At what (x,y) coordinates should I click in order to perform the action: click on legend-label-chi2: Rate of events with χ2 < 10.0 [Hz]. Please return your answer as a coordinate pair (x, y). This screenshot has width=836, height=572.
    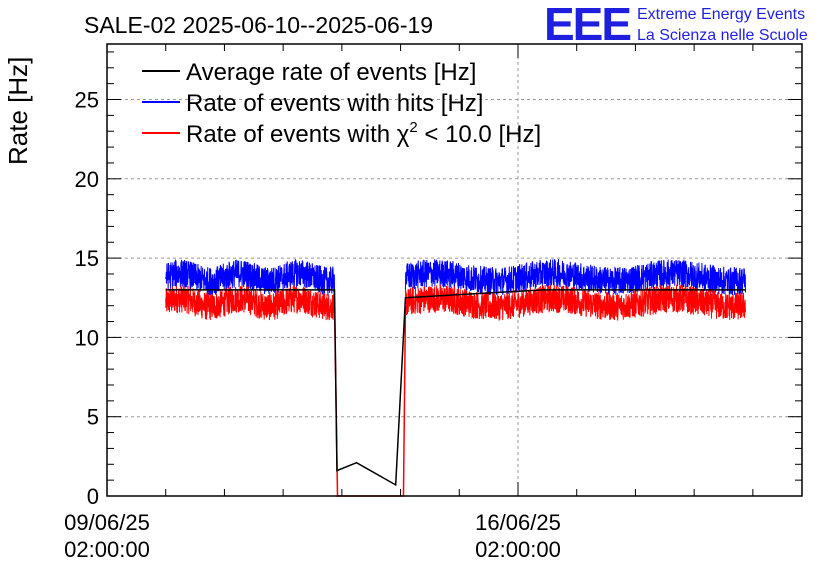
    Looking at the image, I should click on (363, 133).